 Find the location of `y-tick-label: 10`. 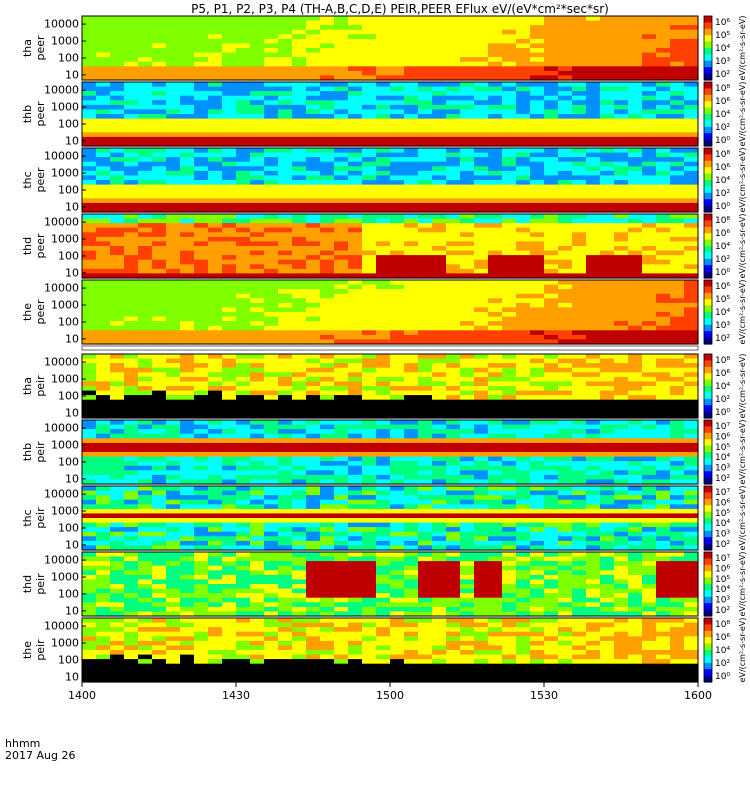

y-tick-label: 10 is located at coordinates (72, 478).